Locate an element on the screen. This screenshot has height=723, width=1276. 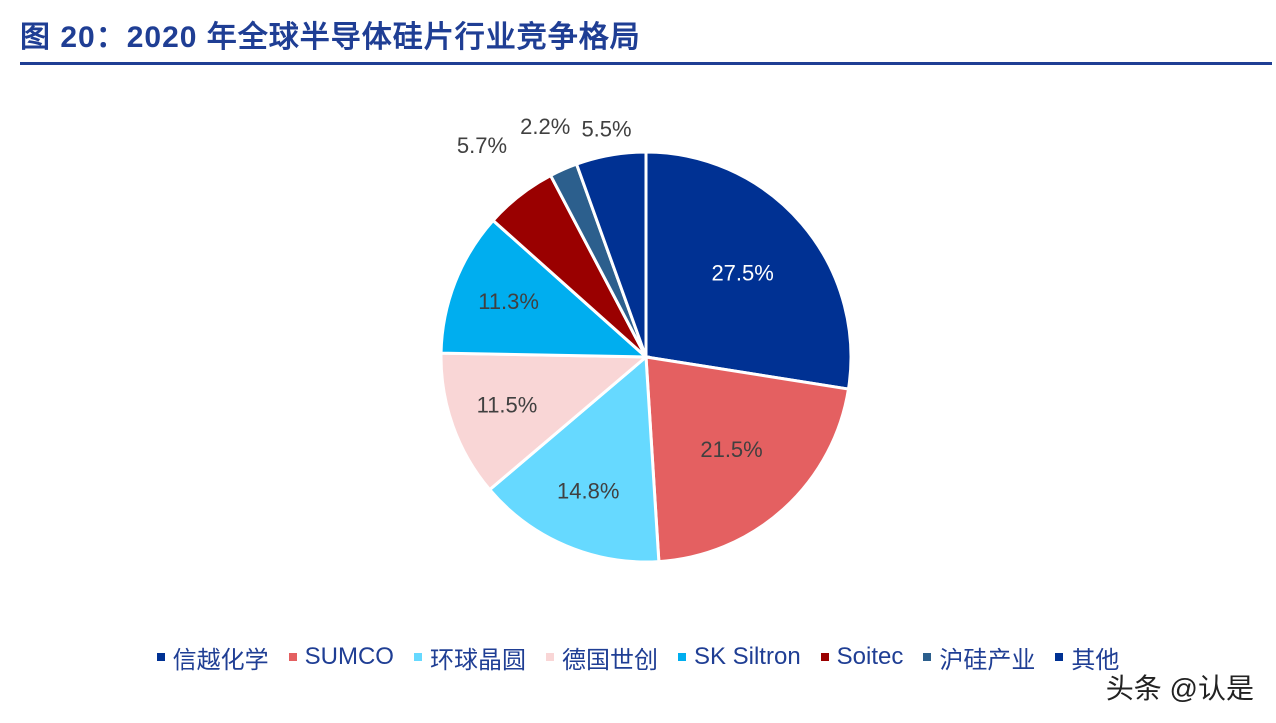
slice-data-label-2: 21.5% is located at coordinates (731, 449).